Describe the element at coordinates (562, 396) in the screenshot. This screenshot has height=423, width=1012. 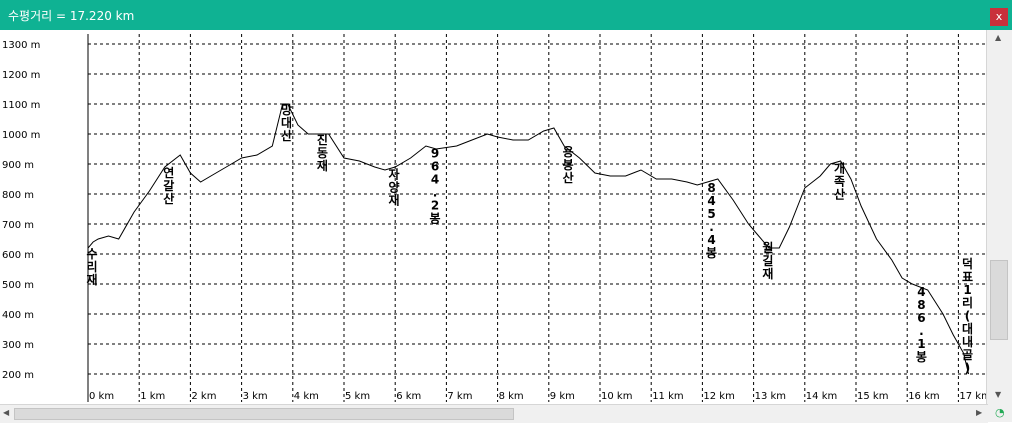
I see `x-tick-label: 9 km` at that location.